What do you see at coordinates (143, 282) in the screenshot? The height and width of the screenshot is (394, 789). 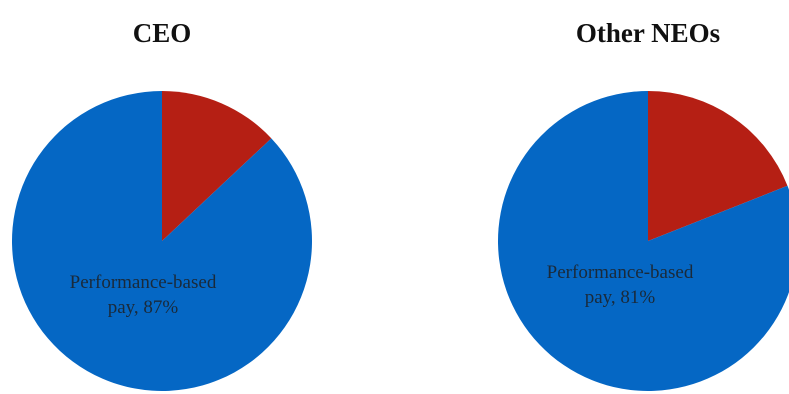 I see `ceo-performance-label-line1: Performance-based` at bounding box center [143, 282].